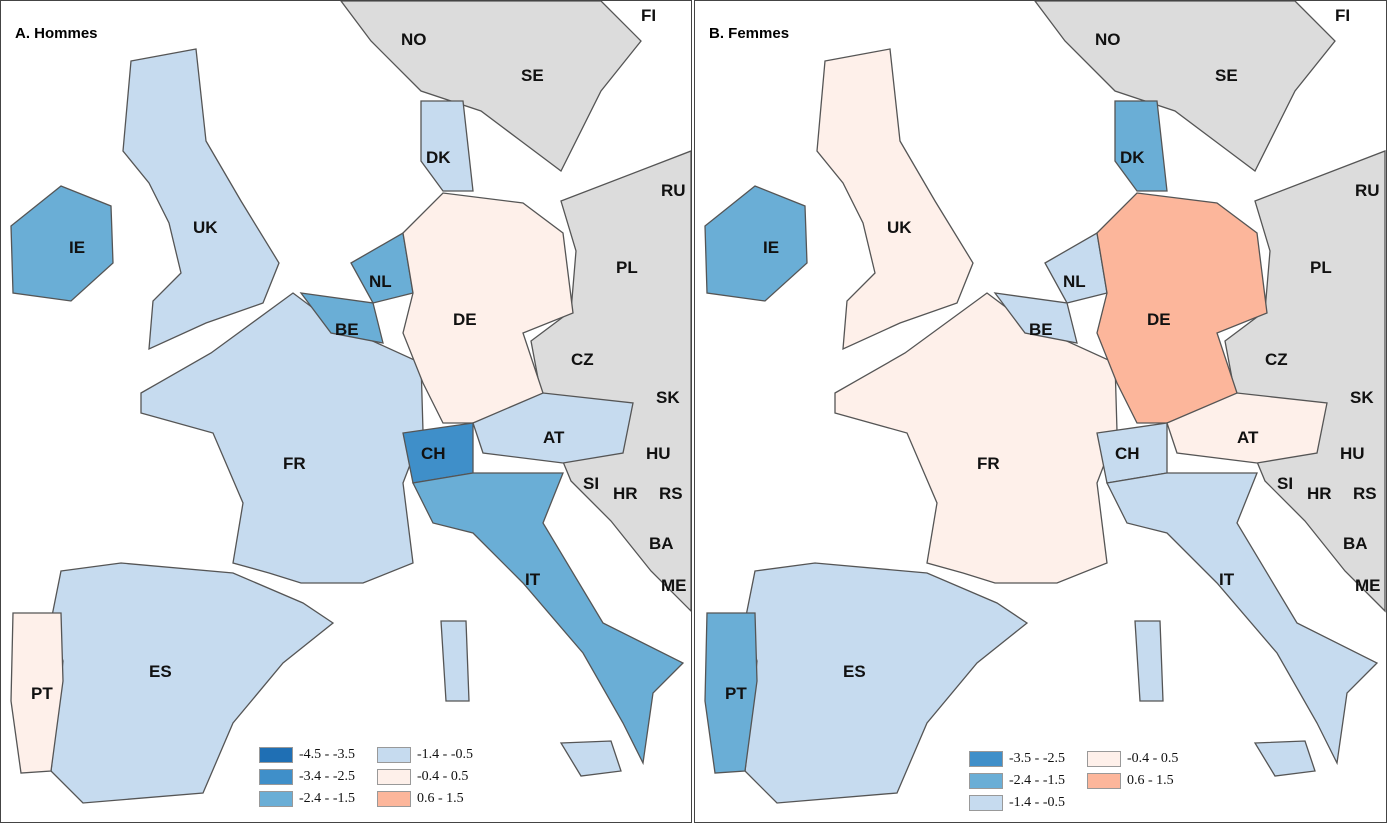 The width and height of the screenshot is (1387, 823). Describe the element at coordinates (438, 157) in the screenshot. I see `country-label-dk: DK` at that location.